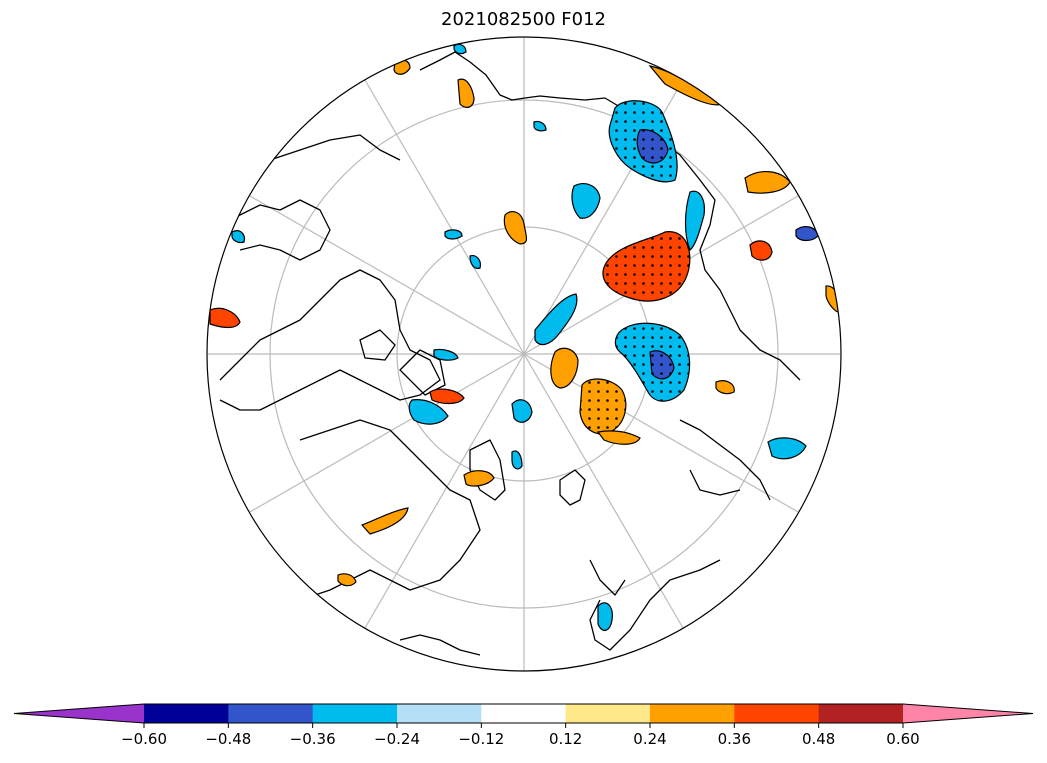 The height and width of the screenshot is (763, 1047). I want to click on coastline-chukotka, so click(335, 147).